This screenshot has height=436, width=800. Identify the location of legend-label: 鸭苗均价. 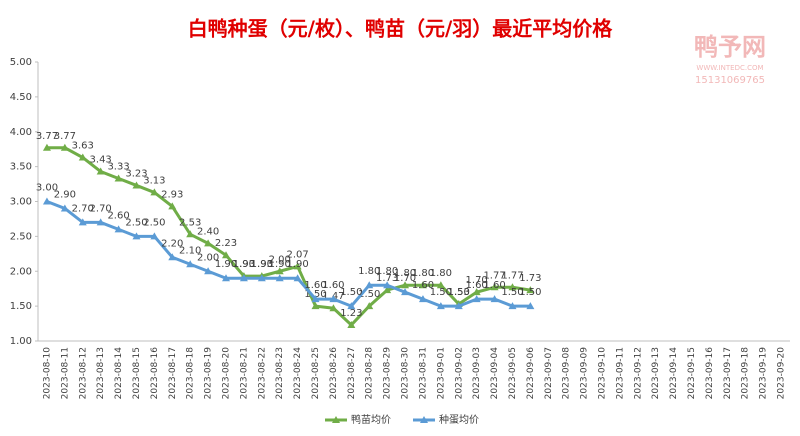
(371, 419).